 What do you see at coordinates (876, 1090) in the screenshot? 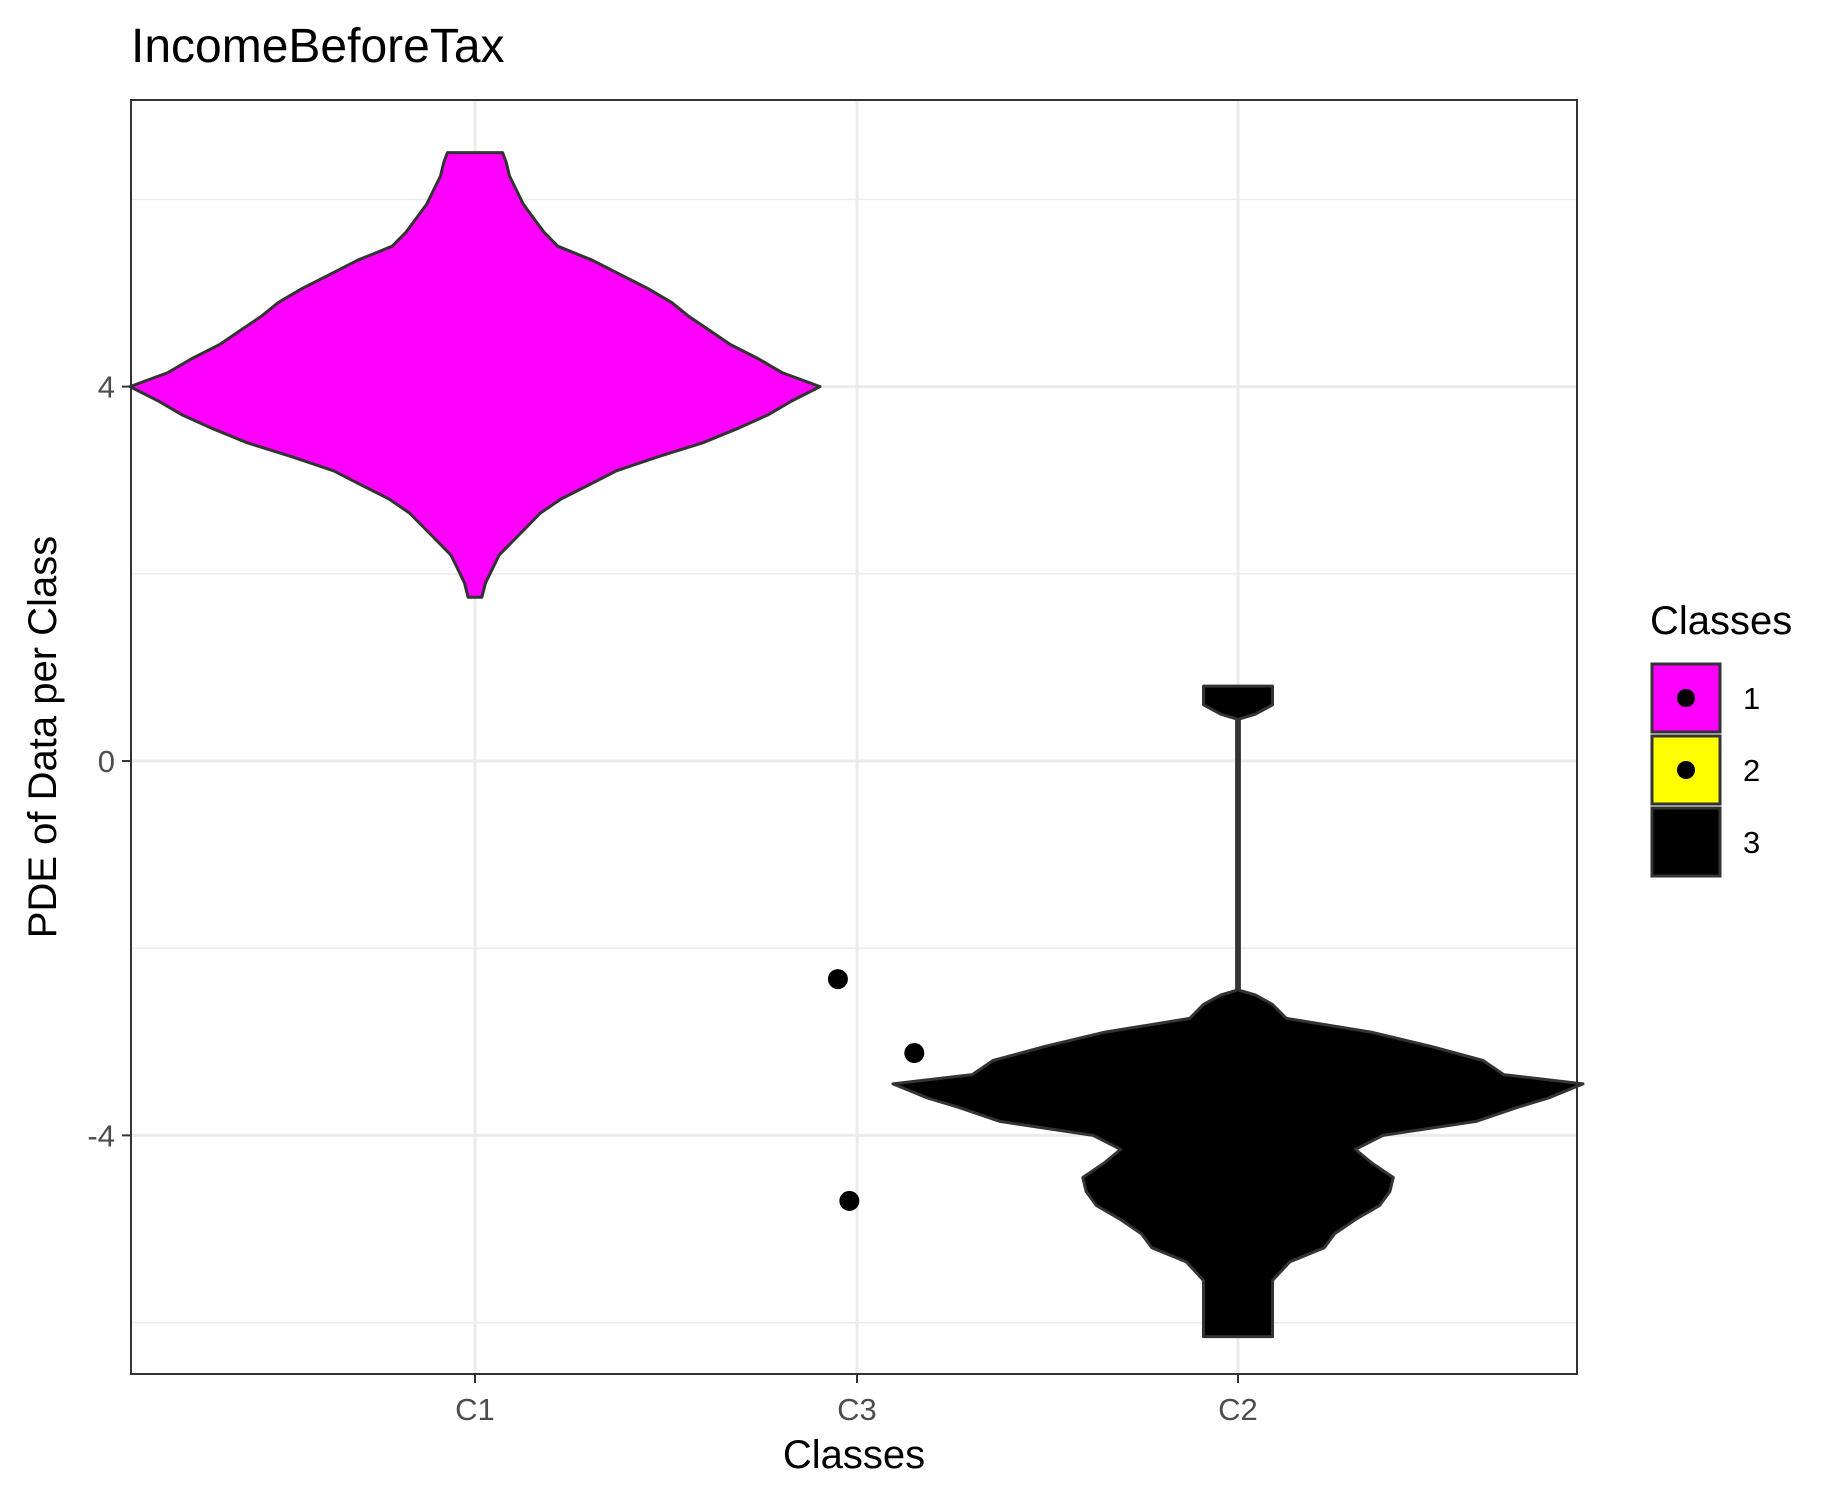
I see `outlier-points` at bounding box center [876, 1090].